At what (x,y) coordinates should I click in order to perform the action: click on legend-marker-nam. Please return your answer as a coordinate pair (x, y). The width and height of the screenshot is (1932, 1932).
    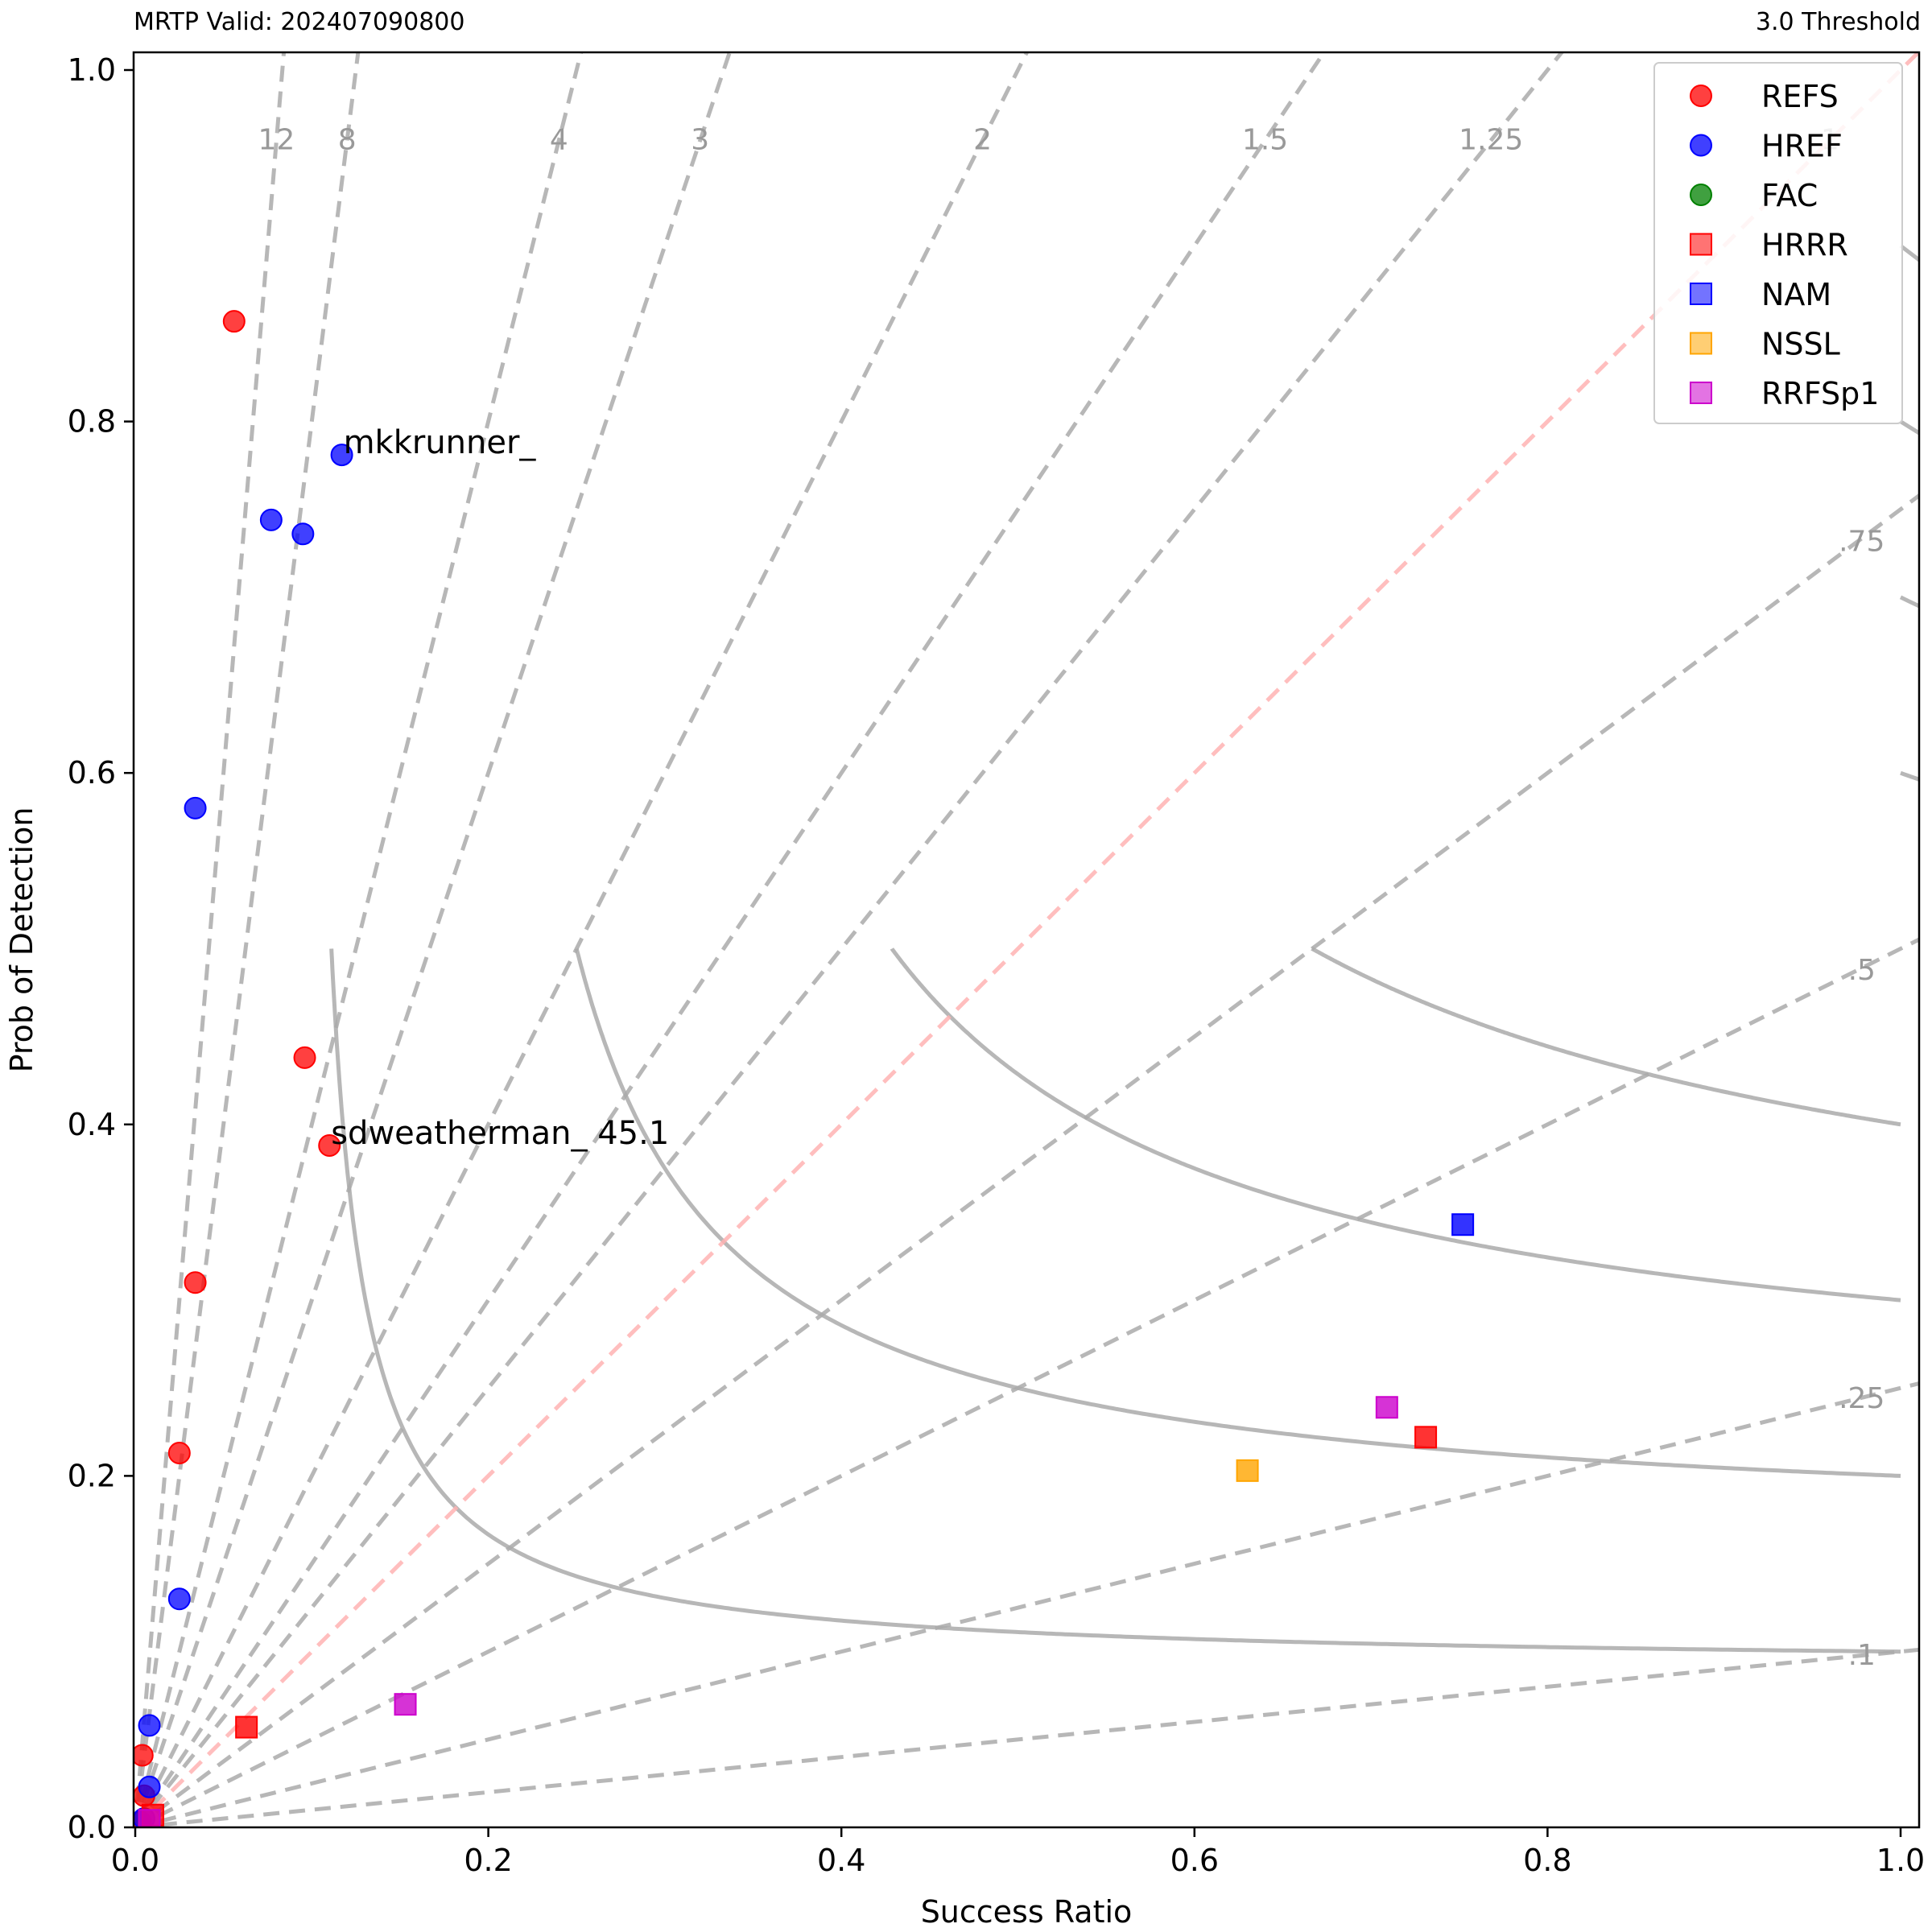
    Looking at the image, I should click on (1701, 294).